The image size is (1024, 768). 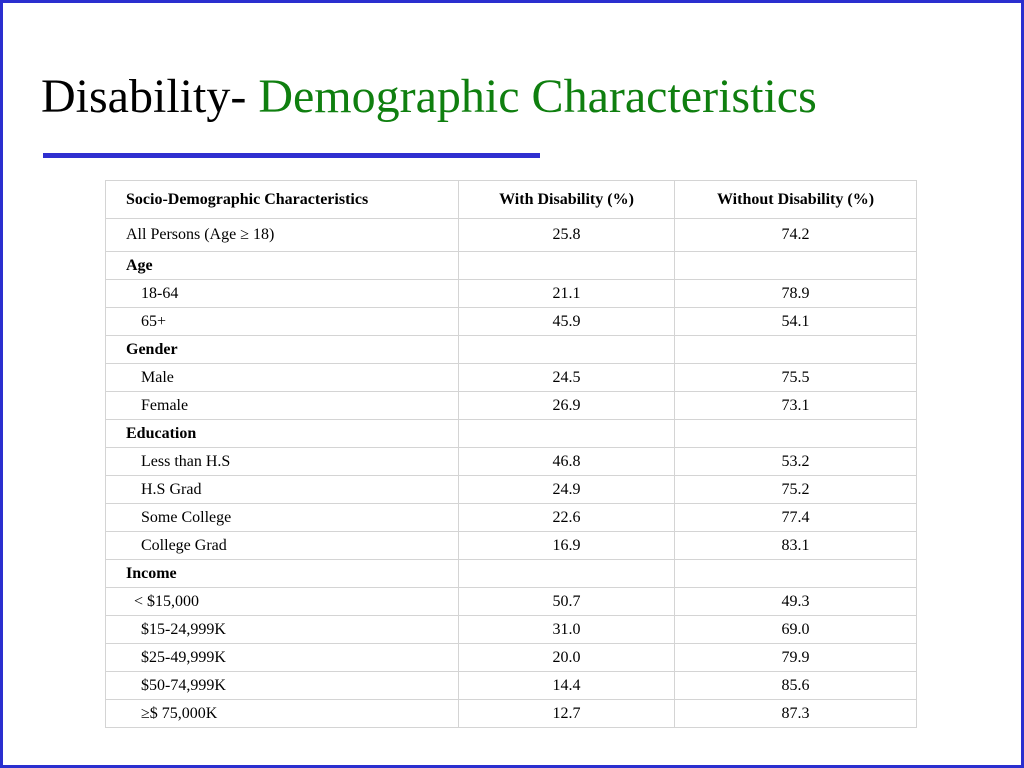 I want to click on without-disability-value: 49.3, so click(x=795, y=601).